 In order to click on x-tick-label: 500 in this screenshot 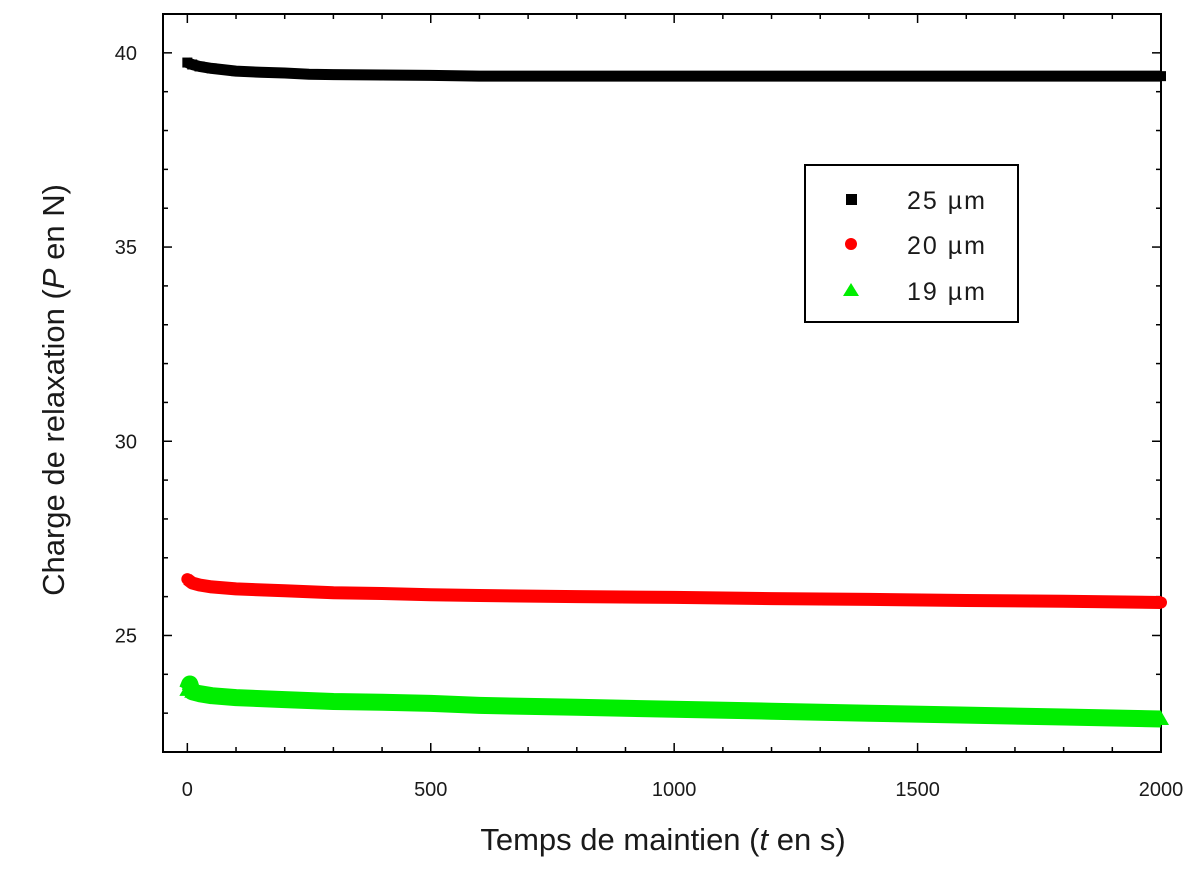, I will do `click(430, 790)`.